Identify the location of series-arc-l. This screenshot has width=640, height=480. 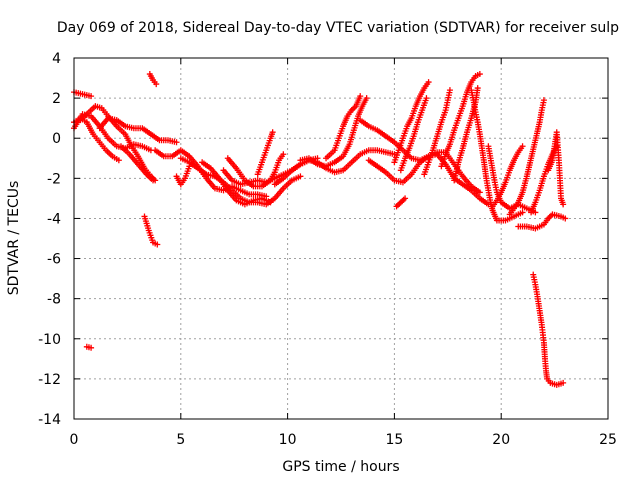
(240, 181).